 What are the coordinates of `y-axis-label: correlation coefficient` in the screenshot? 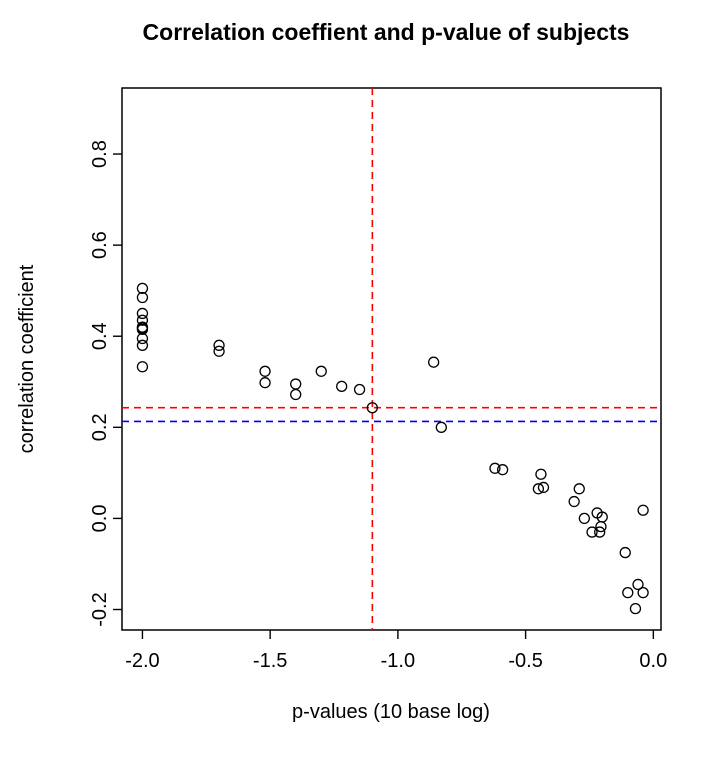 It's located at (27, 358).